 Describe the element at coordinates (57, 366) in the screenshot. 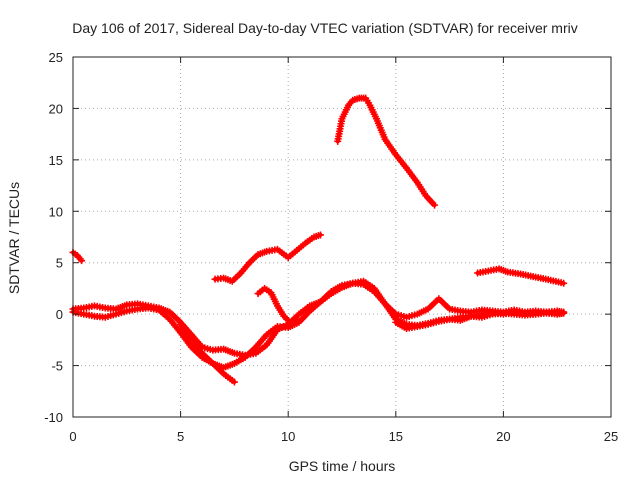

I see `y-tick-label: -5` at that location.